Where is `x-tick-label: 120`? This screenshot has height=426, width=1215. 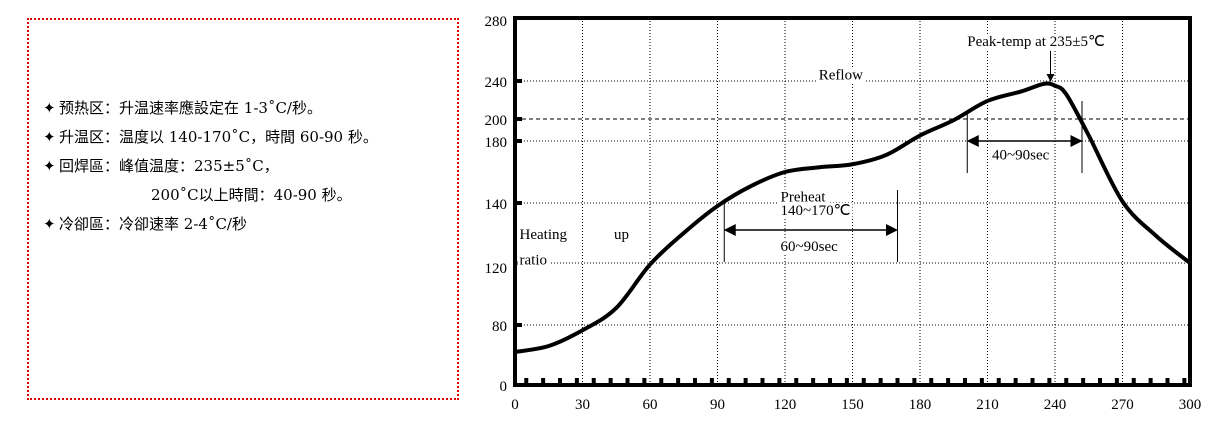 x-tick-label: 120 is located at coordinates (785, 405).